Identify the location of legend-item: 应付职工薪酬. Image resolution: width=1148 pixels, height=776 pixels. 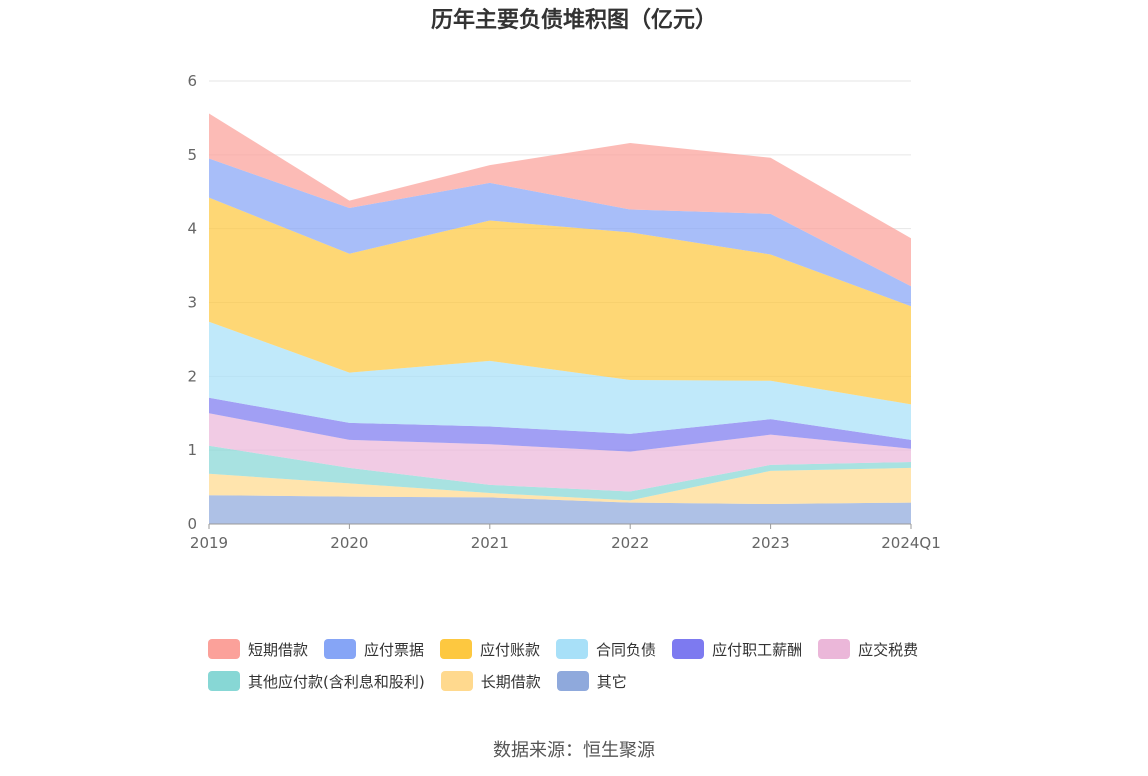
(737, 649).